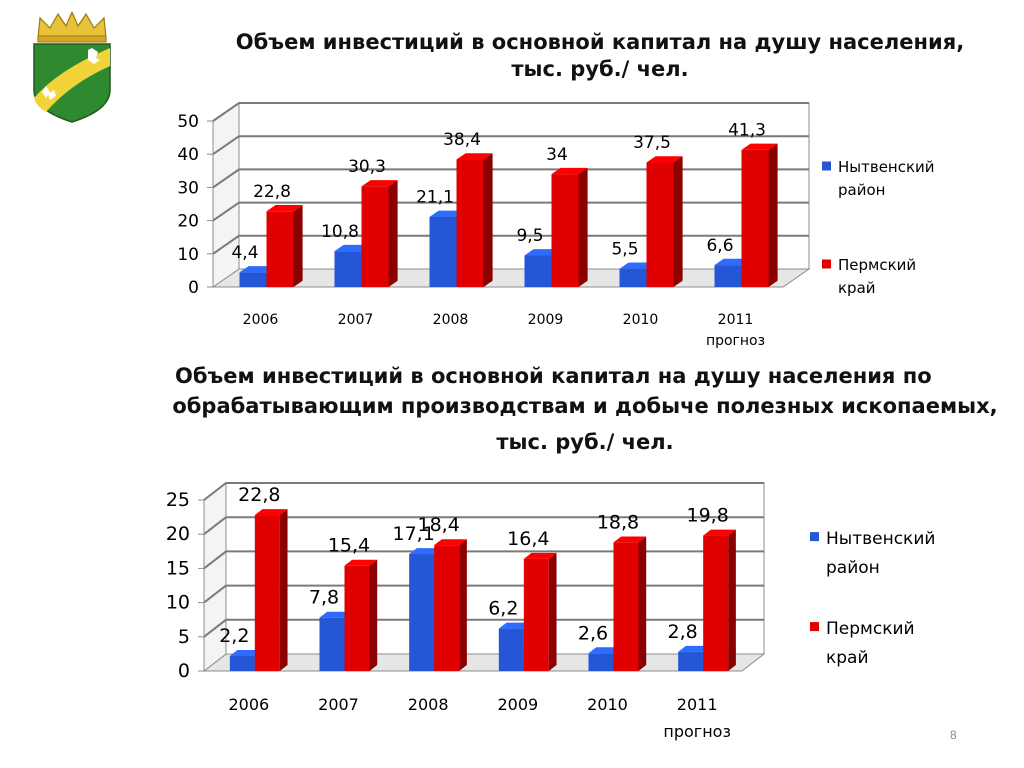  What do you see at coordinates (735, 341) in the screenshot?
I see `chart1-x-tick-sublabel: прогноз` at bounding box center [735, 341].